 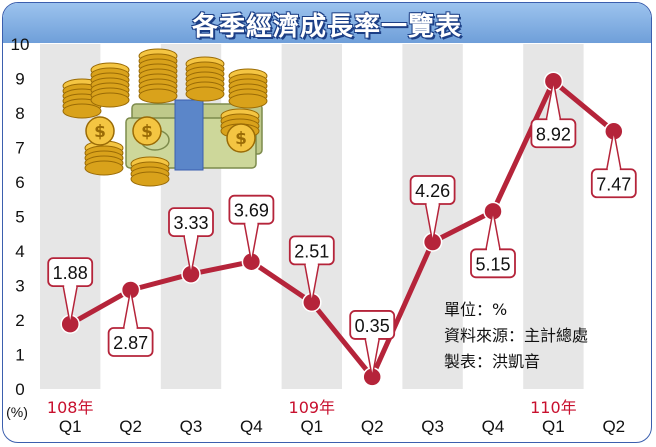 I want to click on y-tick-label: 7, so click(x=19, y=148).